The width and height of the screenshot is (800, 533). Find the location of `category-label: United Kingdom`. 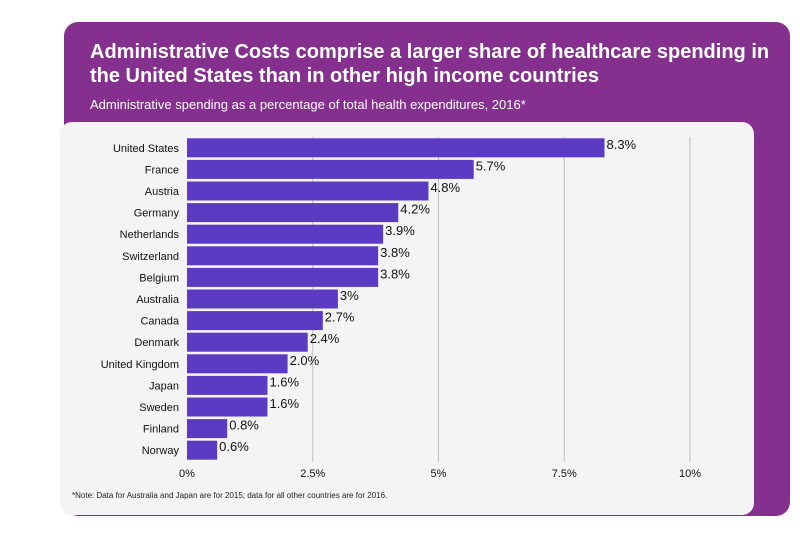

category-label: United Kingdom is located at coordinates (140, 365).